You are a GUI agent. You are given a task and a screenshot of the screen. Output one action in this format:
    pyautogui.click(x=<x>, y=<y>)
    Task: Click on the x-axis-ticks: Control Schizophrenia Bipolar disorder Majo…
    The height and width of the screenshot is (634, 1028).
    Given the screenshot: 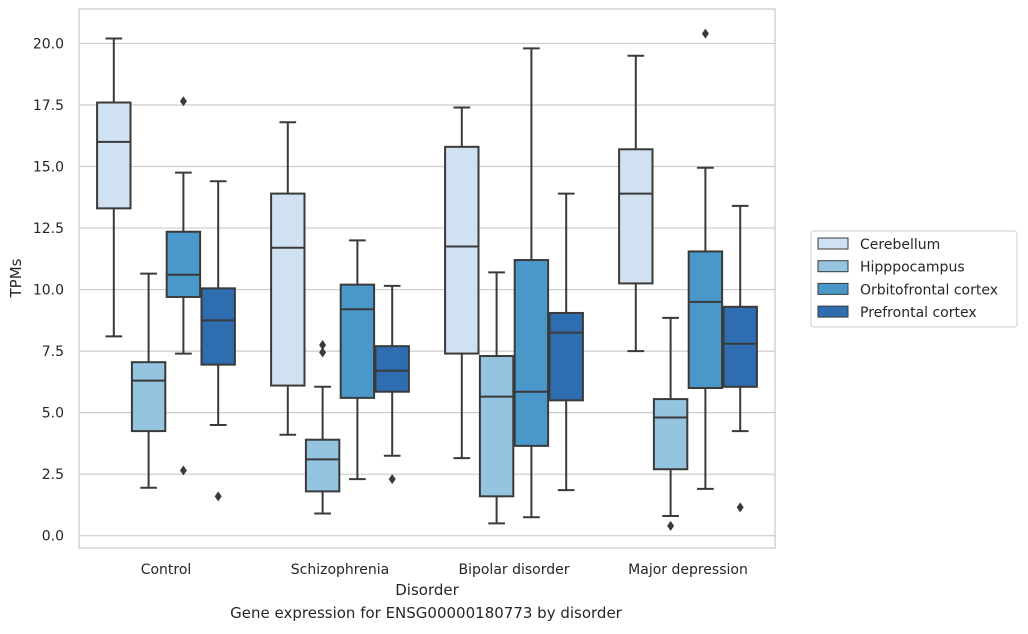 What is the action you would take?
    pyautogui.click(x=444, y=570)
    